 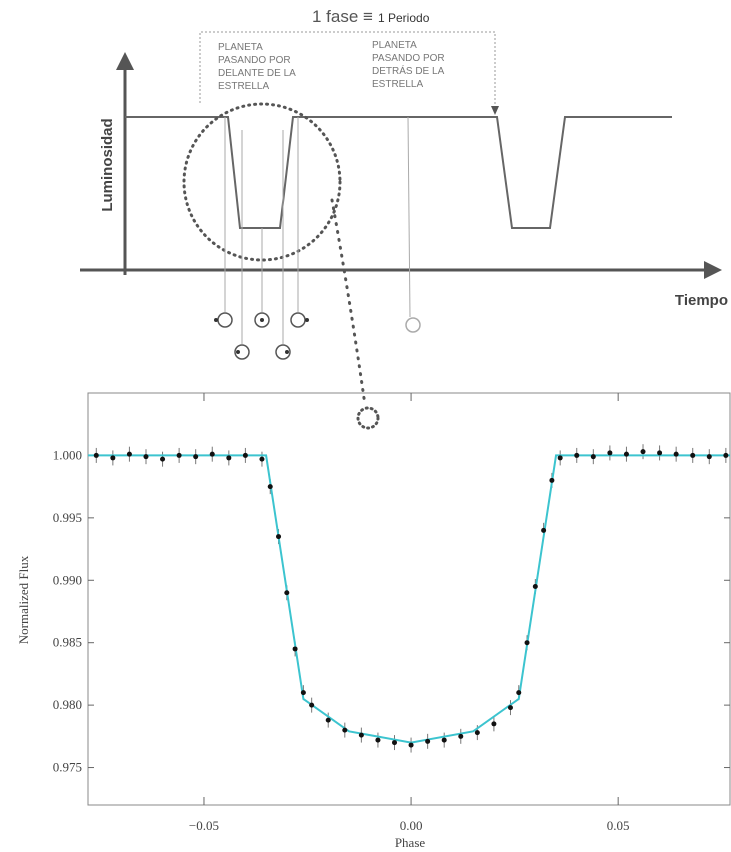 What do you see at coordinates (701, 300) in the screenshot?
I see `x-label: Tiempo` at bounding box center [701, 300].